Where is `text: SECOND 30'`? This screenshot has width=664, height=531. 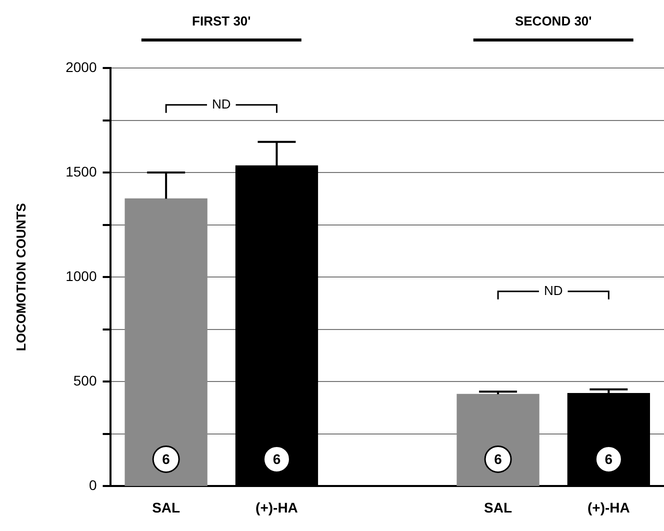 text: SECOND 30' is located at coordinates (553, 21).